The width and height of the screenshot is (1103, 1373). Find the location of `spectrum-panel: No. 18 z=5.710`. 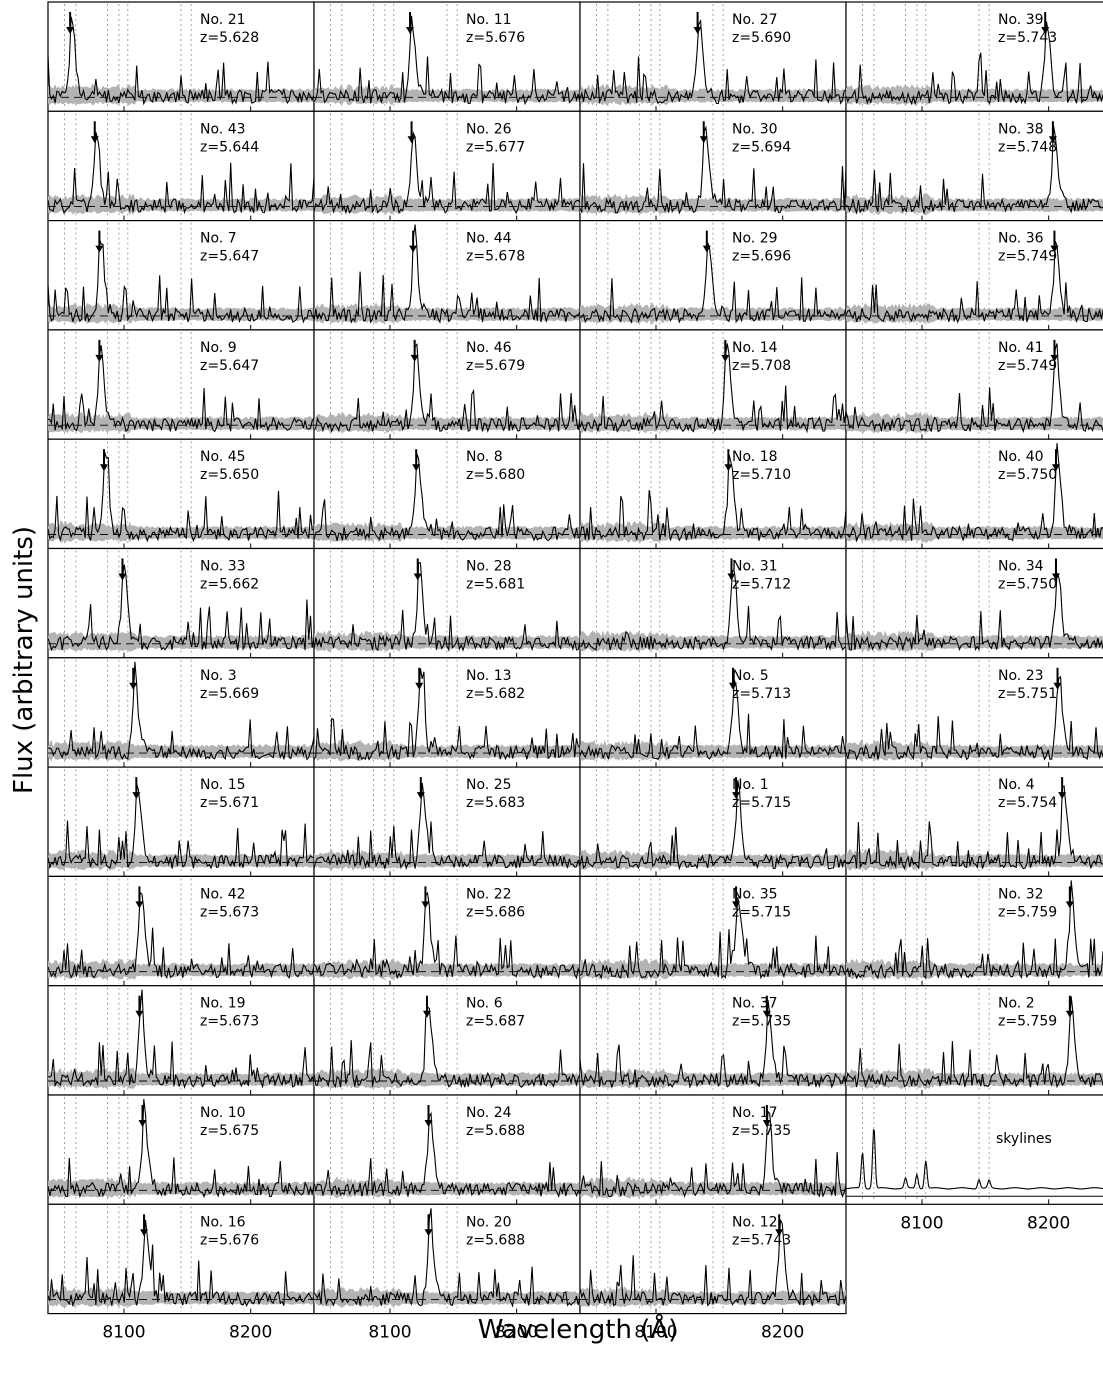

spectrum-panel: No. 18 z=5.710 is located at coordinates (713, 494).